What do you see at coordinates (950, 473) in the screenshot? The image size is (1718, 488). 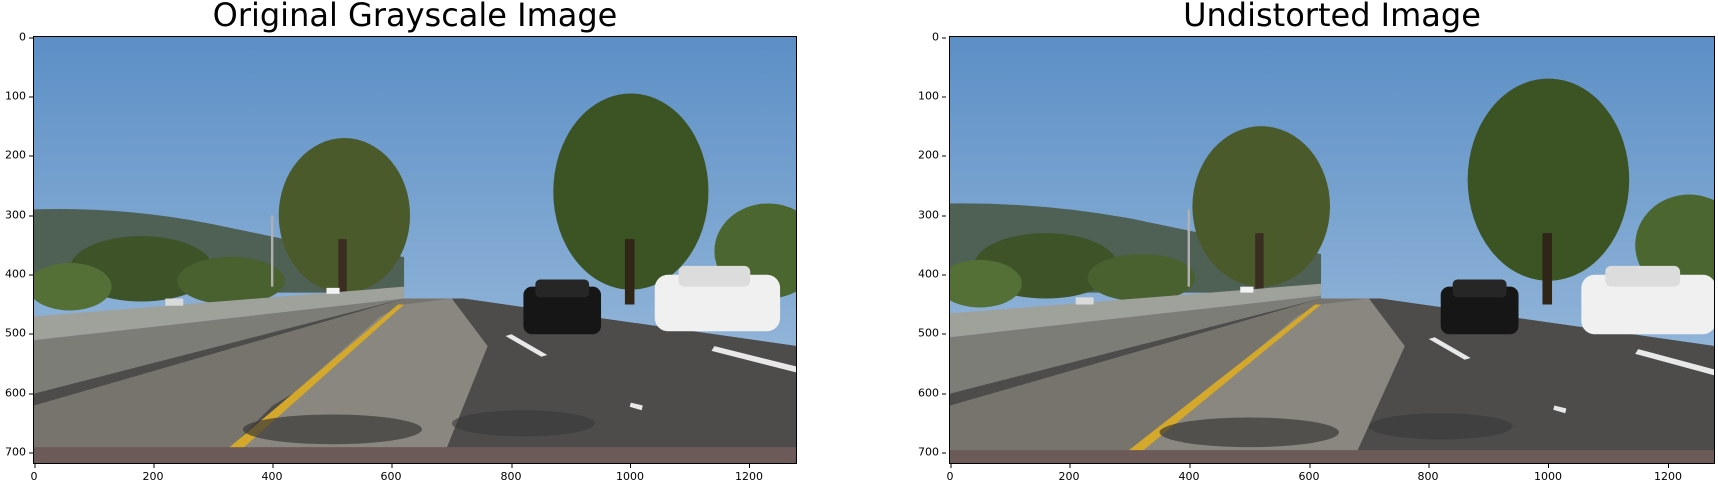 I see `right-xtick-0: 0` at bounding box center [950, 473].